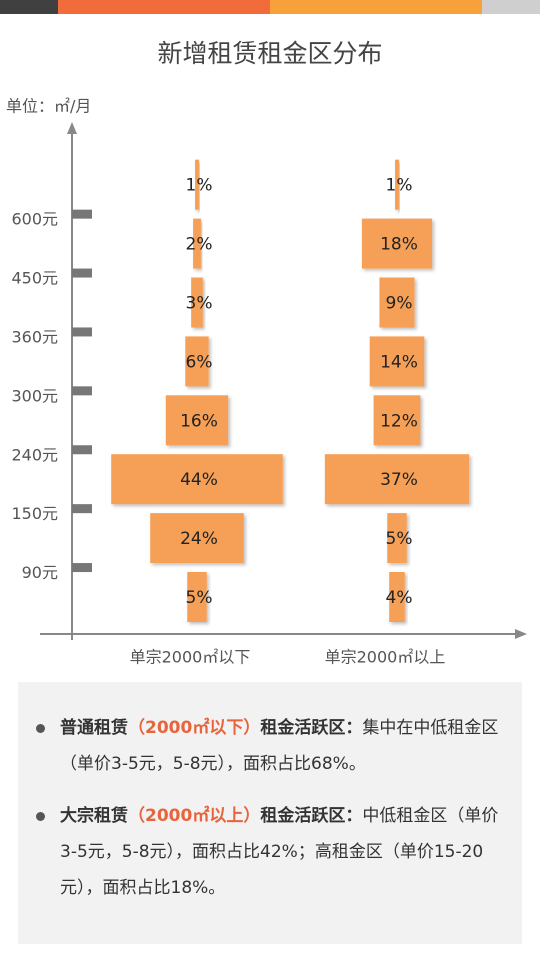 The image size is (540, 960). I want to click on data-label: 4%, so click(399, 598).